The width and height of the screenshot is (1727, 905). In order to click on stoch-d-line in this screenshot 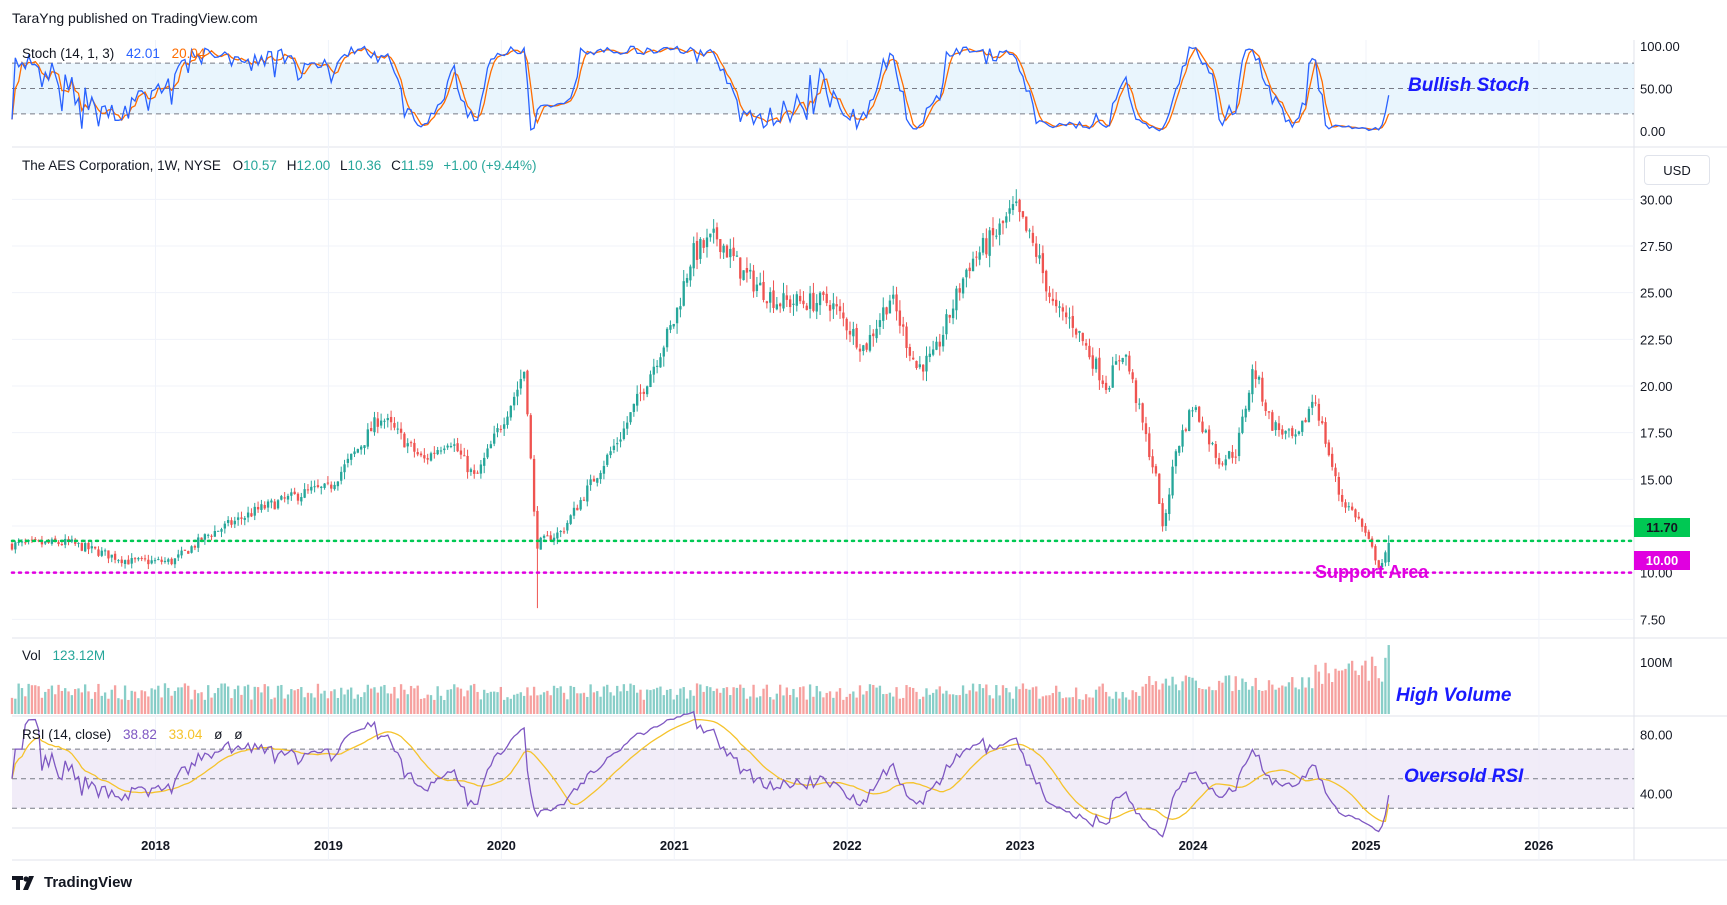, I will do `click(700, 88)`.